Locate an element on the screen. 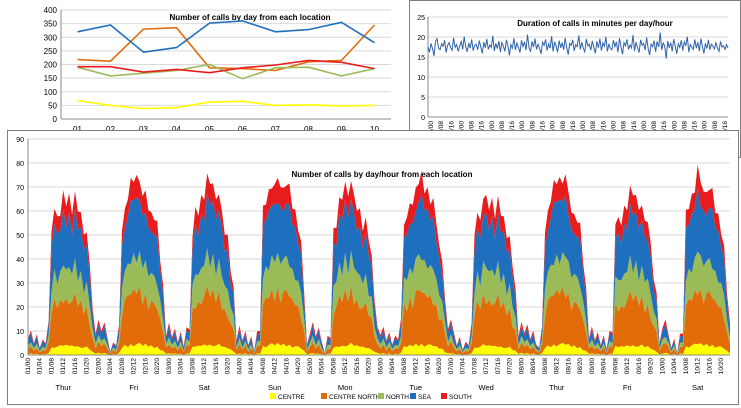  x-tick-label: 04/12 is located at coordinates (275, 366).